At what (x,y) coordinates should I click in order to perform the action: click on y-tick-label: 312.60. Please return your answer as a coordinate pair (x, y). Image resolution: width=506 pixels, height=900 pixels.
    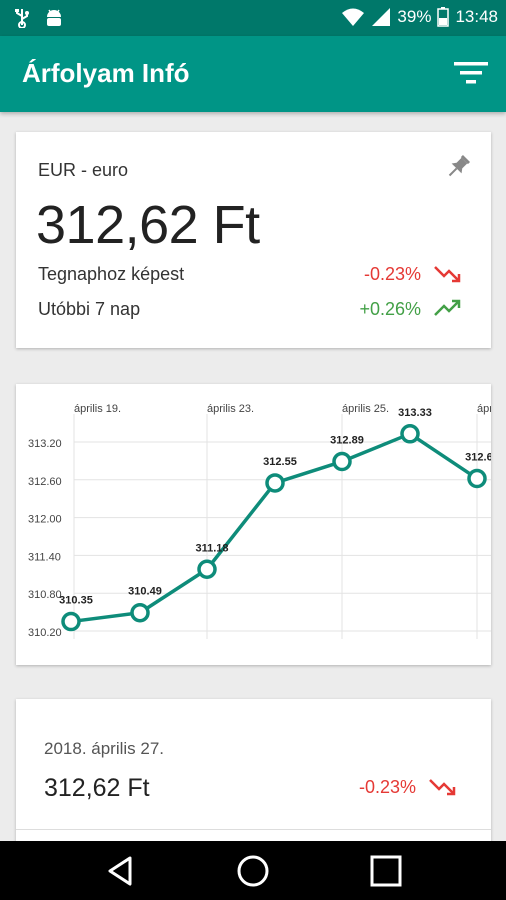
    Looking at the image, I should click on (45, 482).